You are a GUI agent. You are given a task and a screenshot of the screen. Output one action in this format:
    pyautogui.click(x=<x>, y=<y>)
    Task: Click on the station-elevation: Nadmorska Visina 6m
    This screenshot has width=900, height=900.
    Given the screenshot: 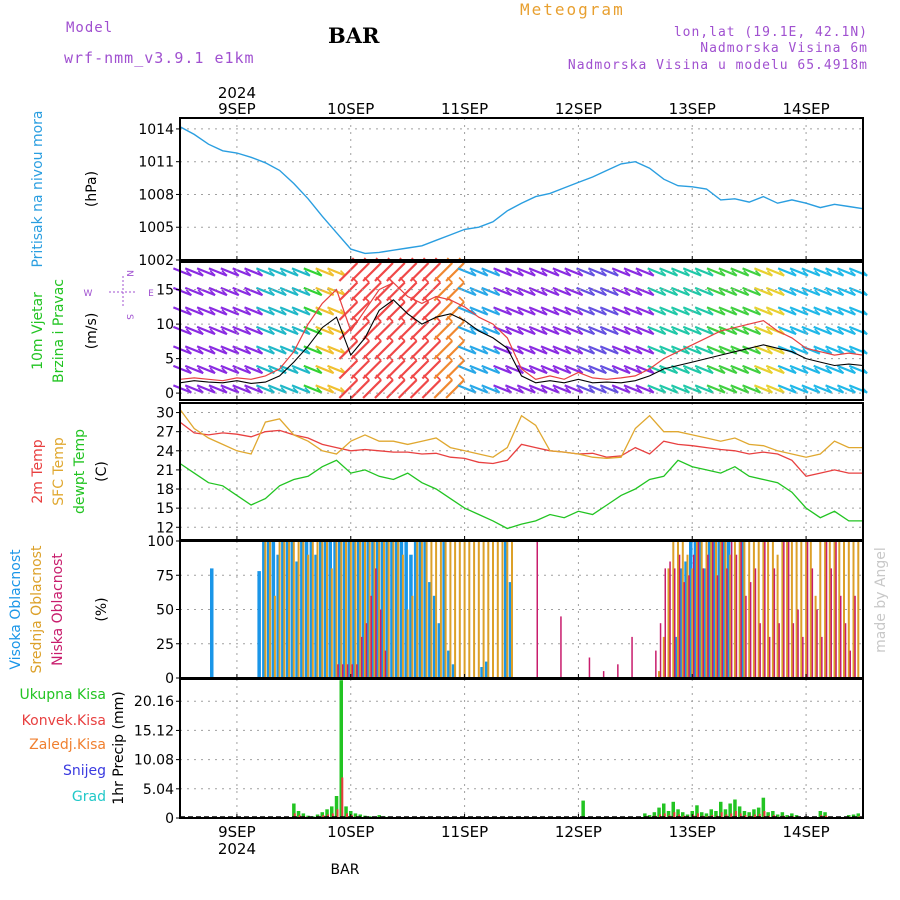 What is the action you would take?
    pyautogui.click(x=784, y=48)
    